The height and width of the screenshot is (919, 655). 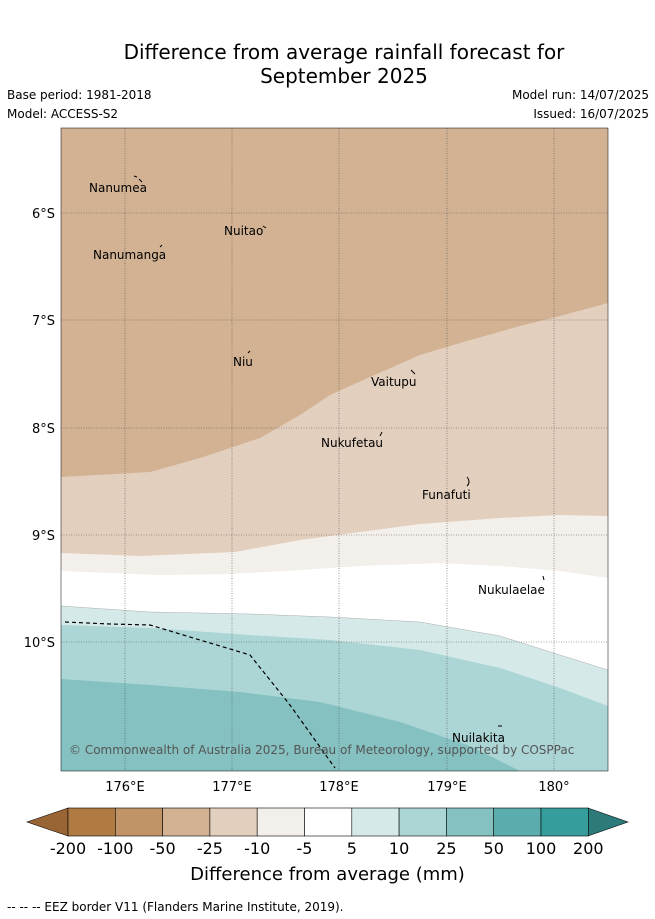 I want to click on lat-tick-label: 9°S, so click(x=43, y=536).